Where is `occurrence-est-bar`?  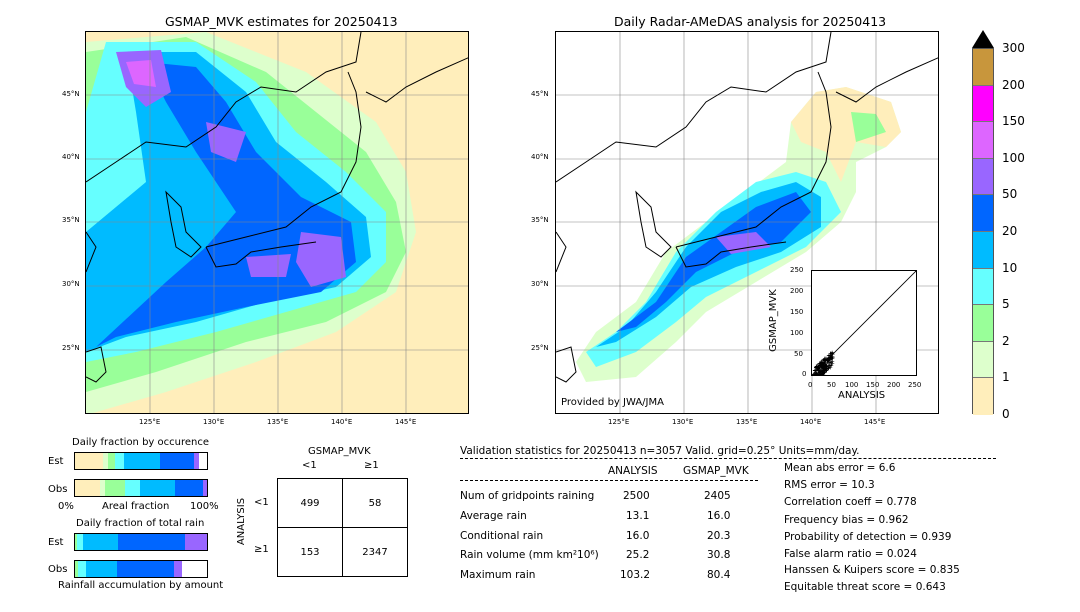
occurrence-est-bar is located at coordinates (141, 461).